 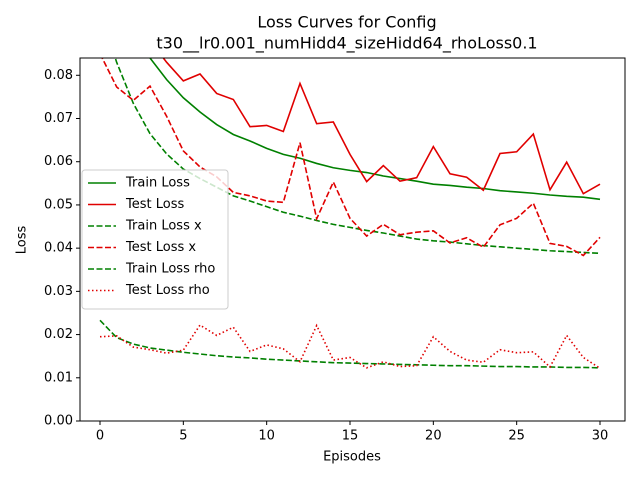 I want to click on legend-label: Train Loss, so click(x=157, y=183).